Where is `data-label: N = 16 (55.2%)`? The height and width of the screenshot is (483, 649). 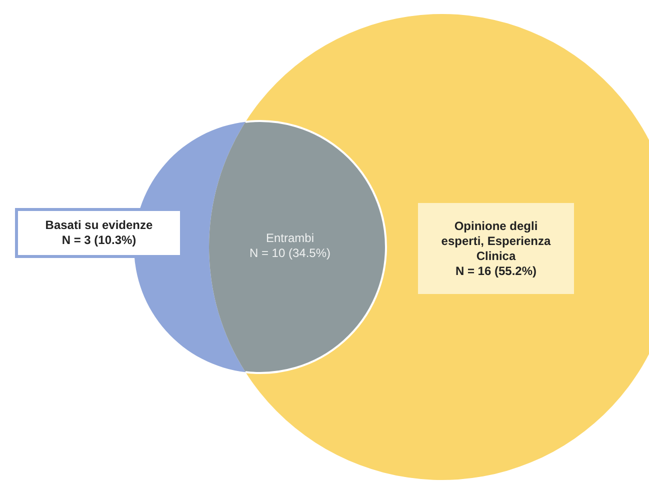 data-label: N = 16 (55.2%) is located at coordinates (496, 271).